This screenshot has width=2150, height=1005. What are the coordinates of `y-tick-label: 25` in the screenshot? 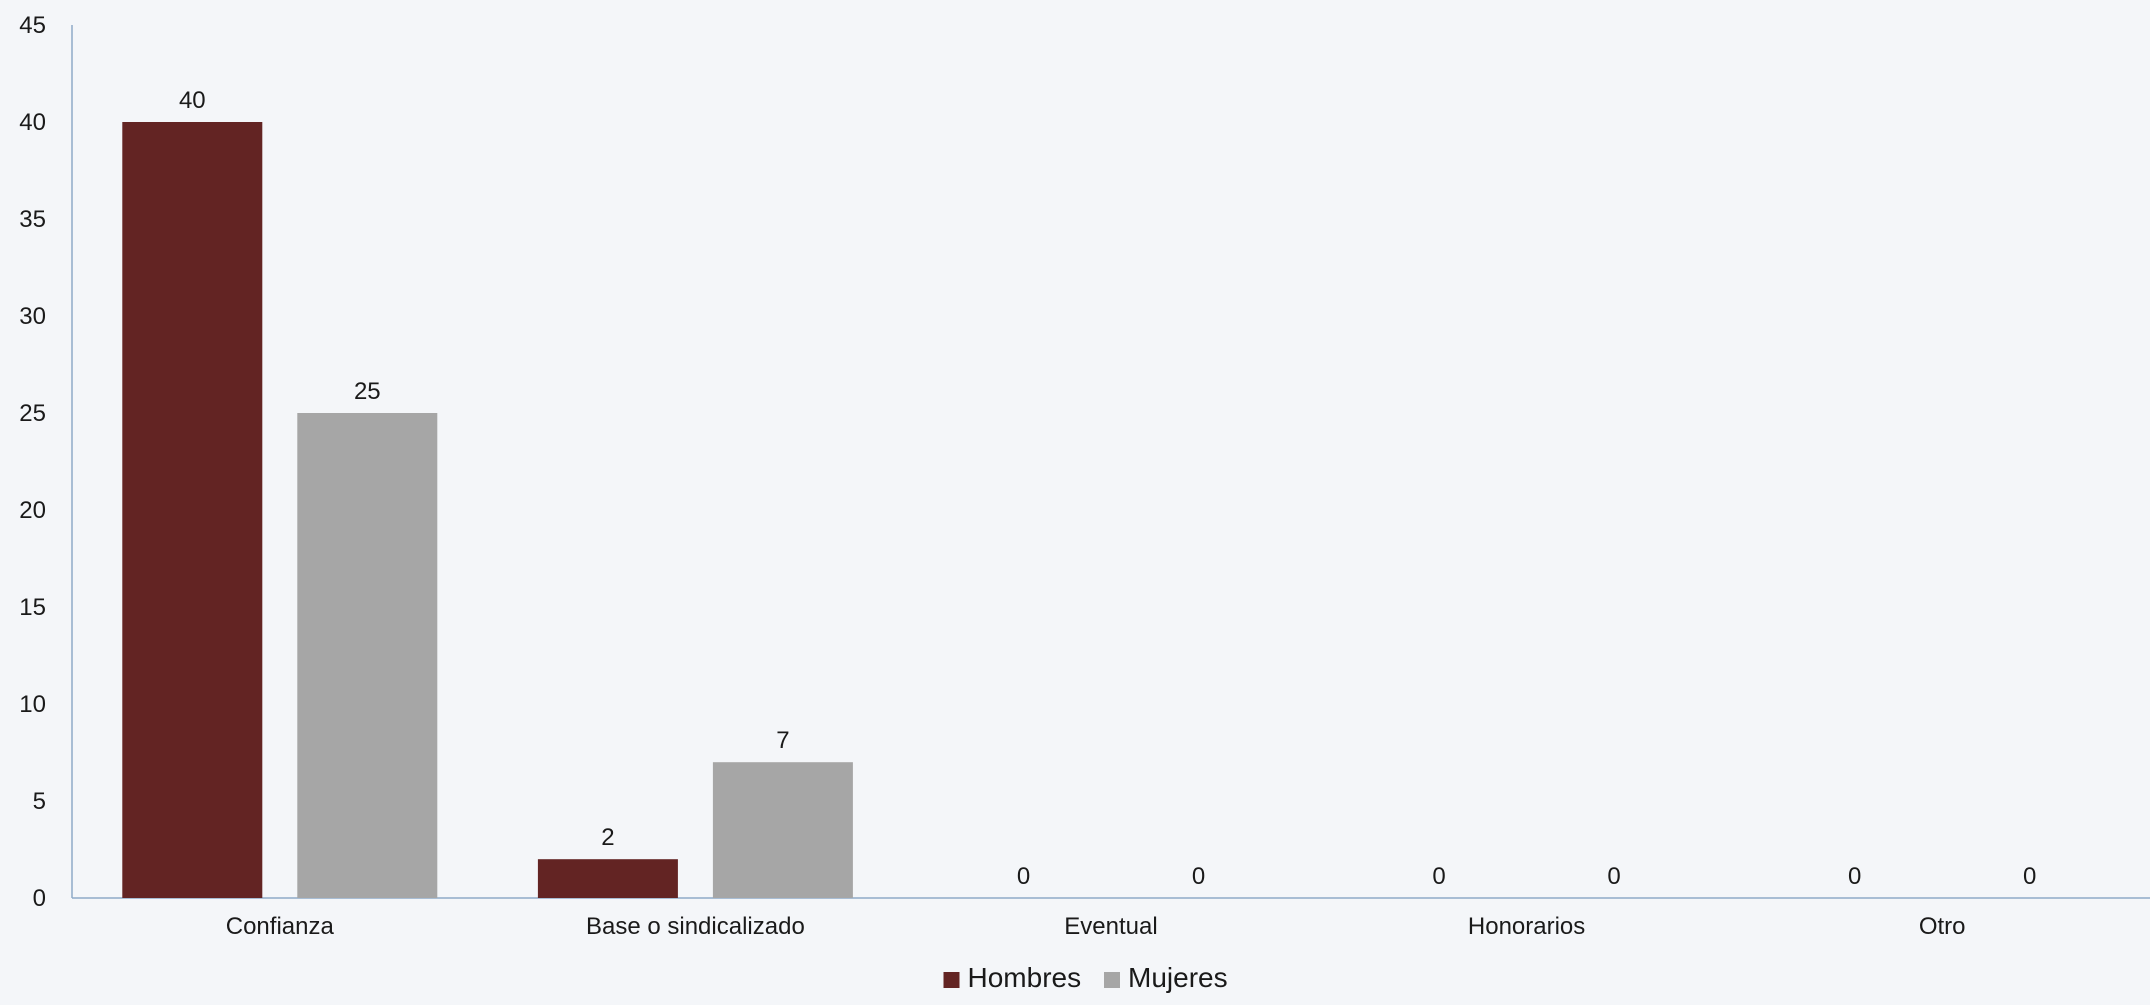 It's located at (32, 413).